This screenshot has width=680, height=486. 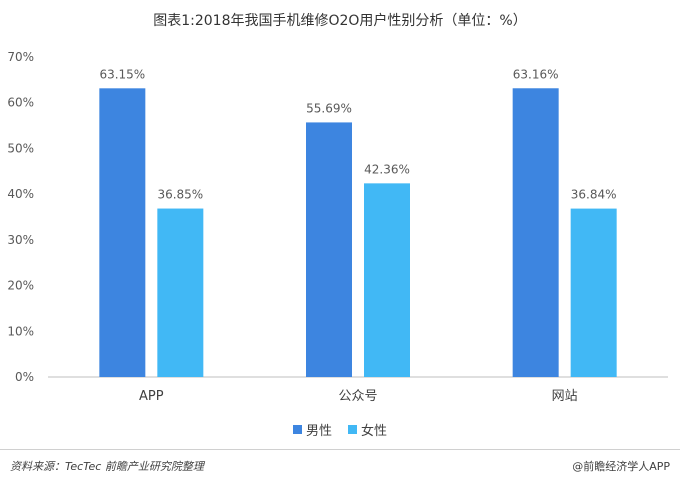 I want to click on y-axis-labels: 0% 10% 20% 30% 40% 50% 60% 70%, so click(x=20, y=217).